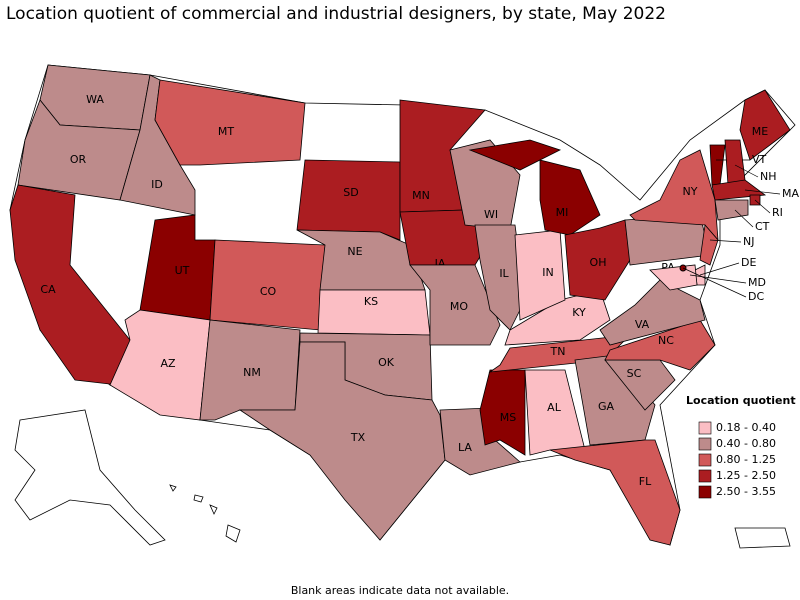  I want to click on legend-label: 0.80 - 1.25, so click(746, 459).